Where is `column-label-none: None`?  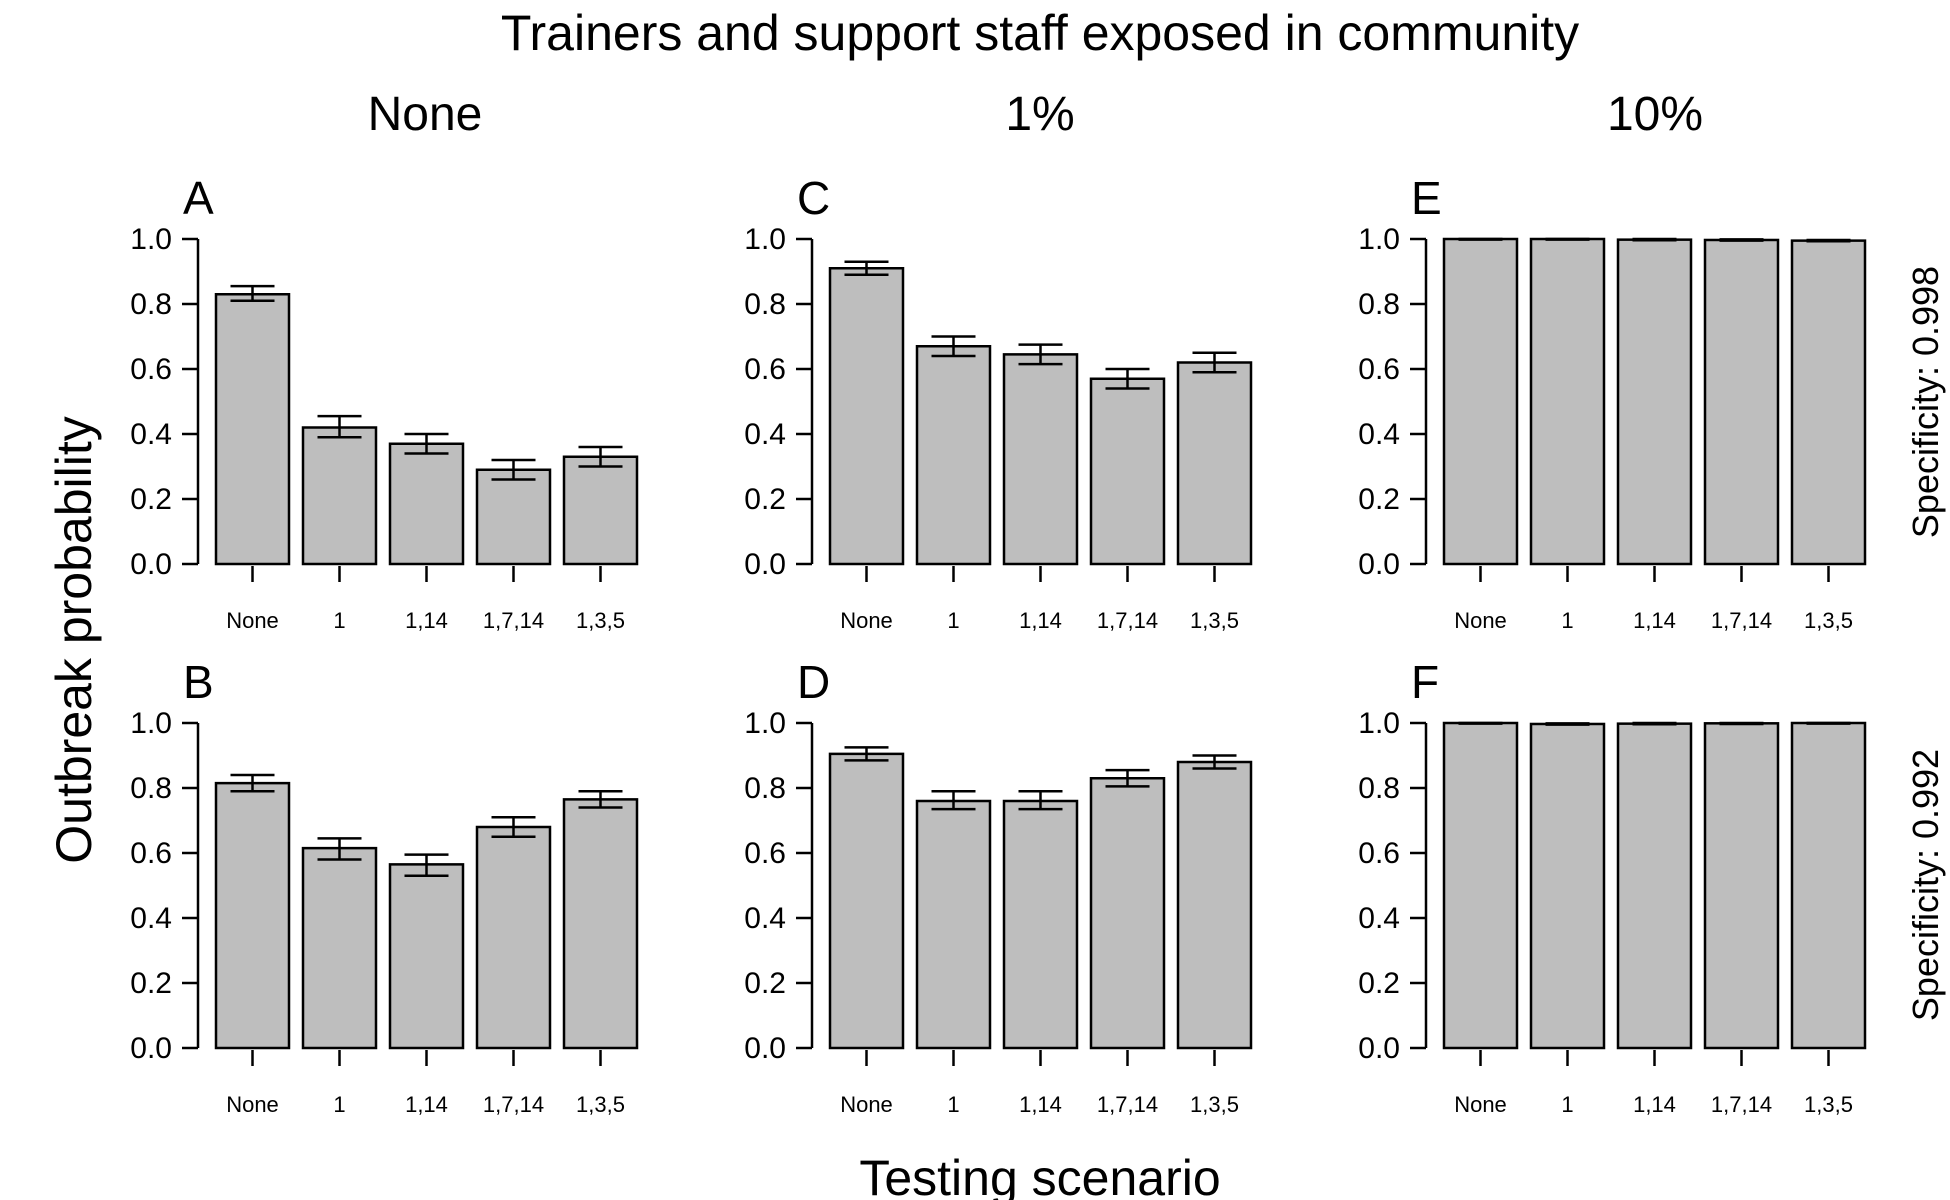
column-label-none: None is located at coordinates (425, 114).